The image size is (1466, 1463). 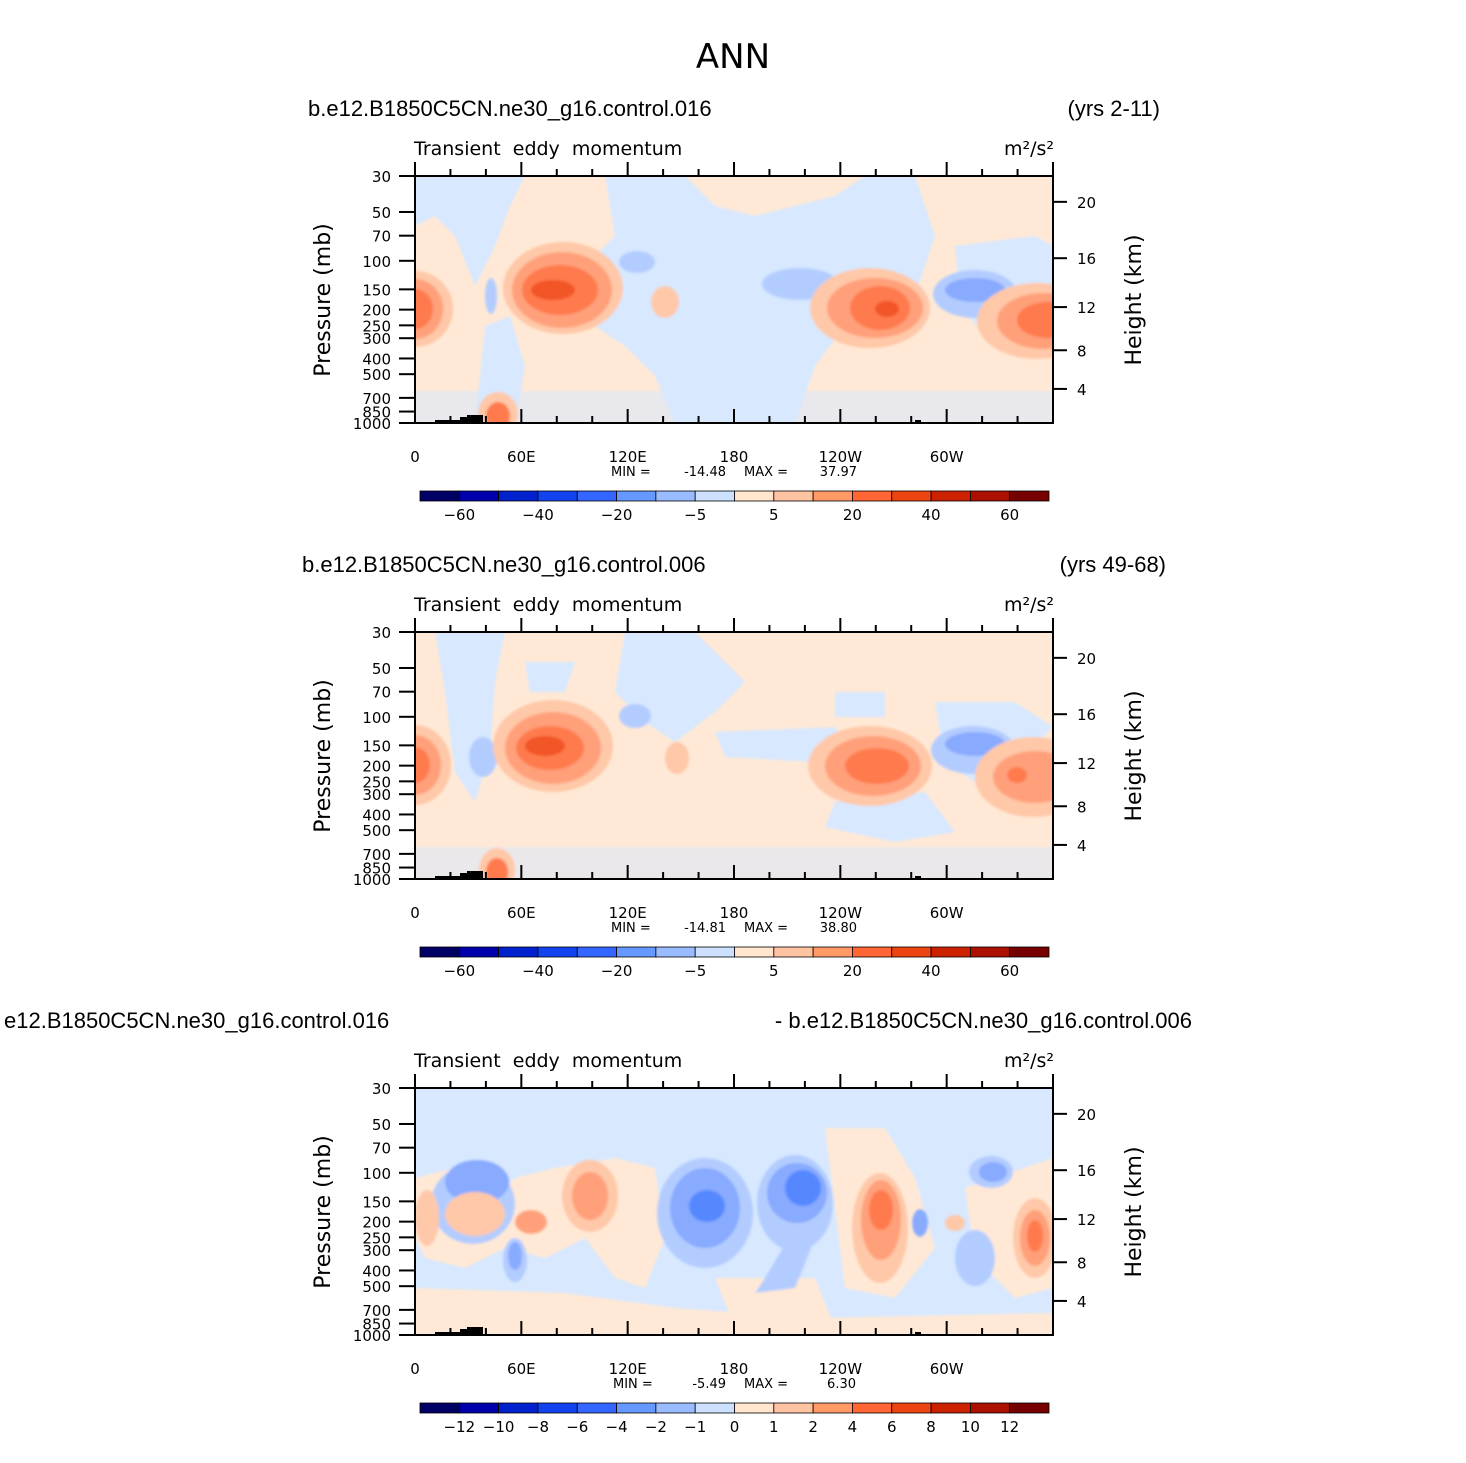 I want to click on panel-2-topography, so click(x=918, y=877).